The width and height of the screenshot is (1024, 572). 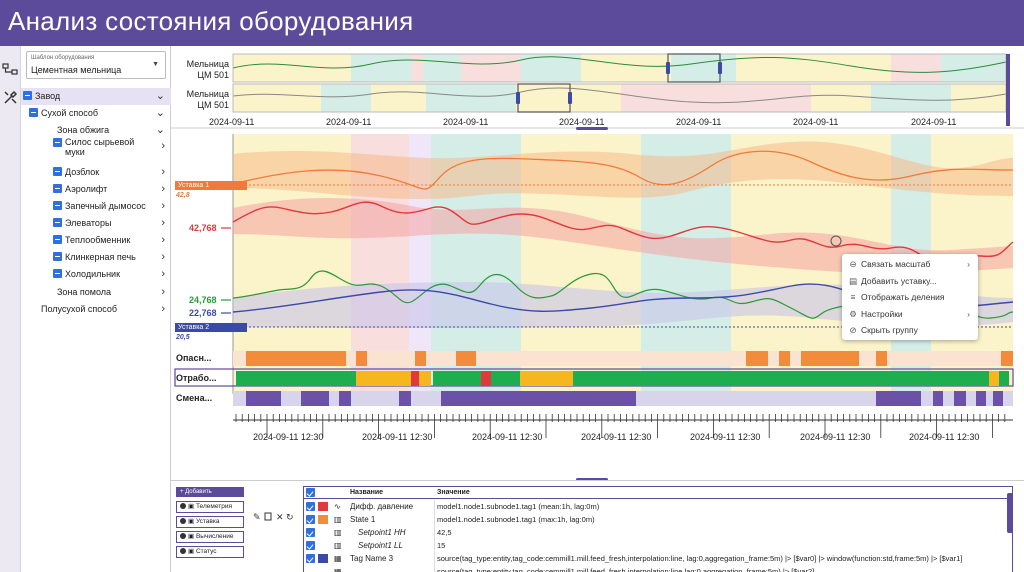 What do you see at coordinates (183, 195) in the screenshot?
I see `setpoint1-value: 42,8` at bounding box center [183, 195].